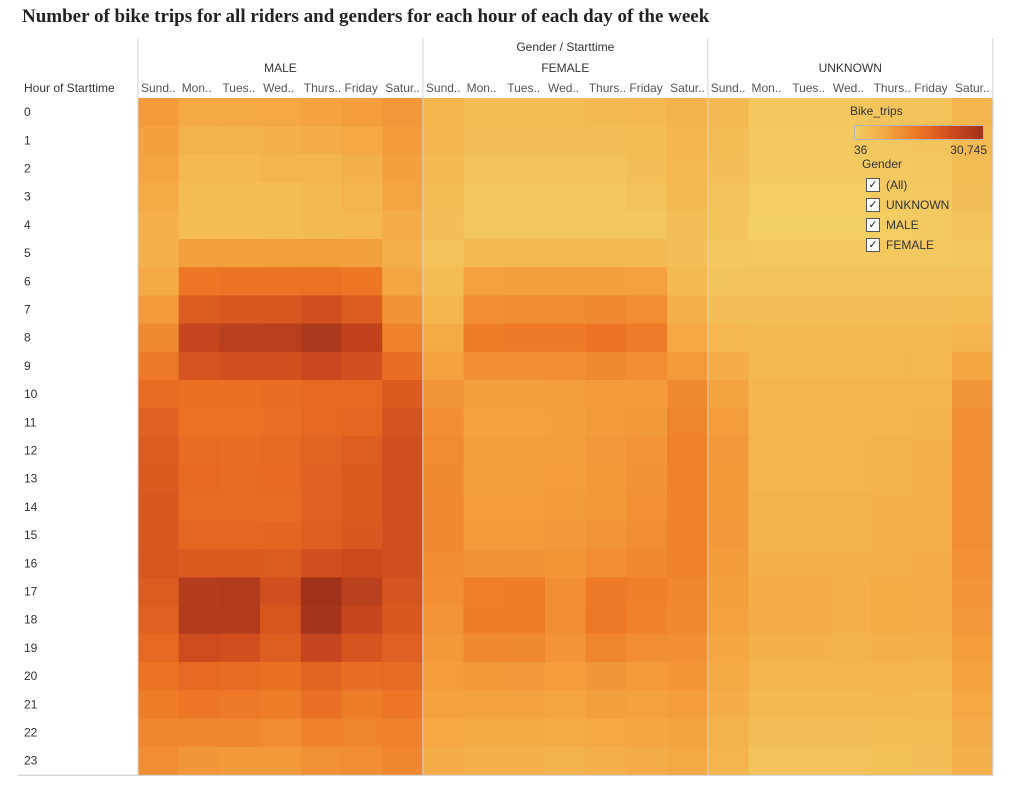 This screenshot has width=1027, height=800. I want to click on column-header: Gender / Starttime, so click(565, 47).